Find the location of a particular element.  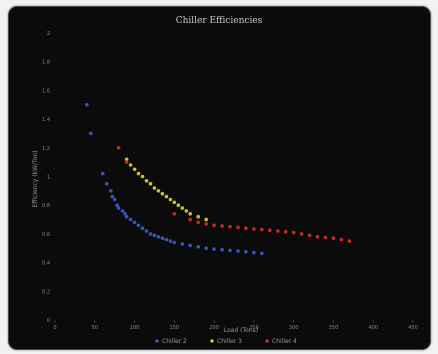

y-tick-label: 0.6 is located at coordinates (46, 235).